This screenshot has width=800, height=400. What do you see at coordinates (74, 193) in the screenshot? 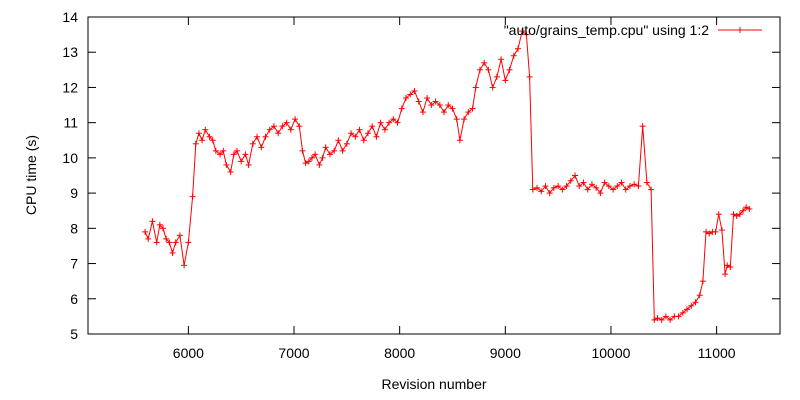
I see `y-tick-label: 9` at bounding box center [74, 193].